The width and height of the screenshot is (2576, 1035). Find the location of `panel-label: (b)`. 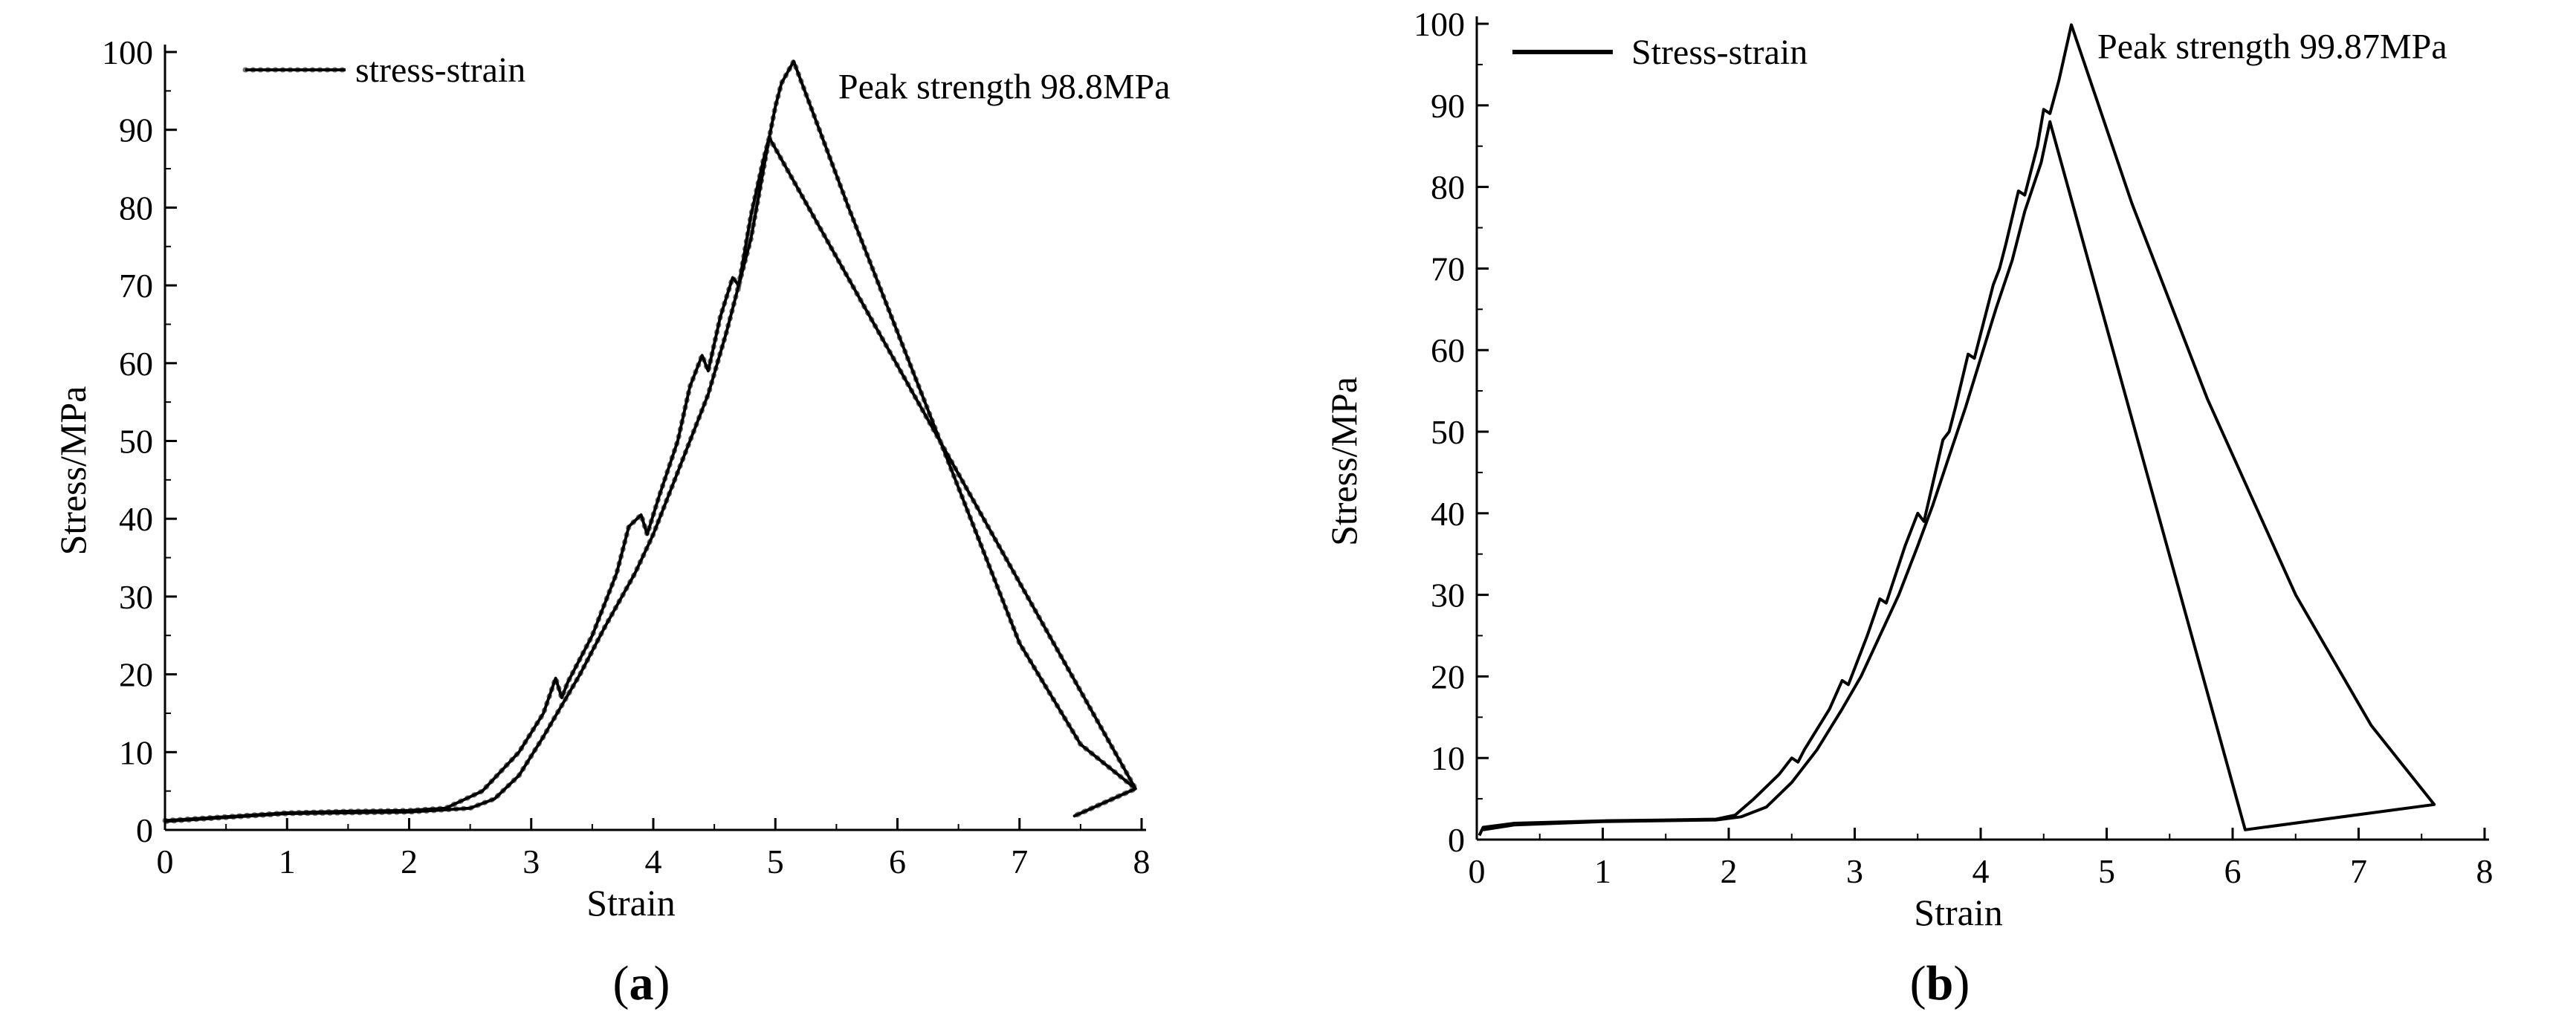

panel-label: (b) is located at coordinates (1940, 983).